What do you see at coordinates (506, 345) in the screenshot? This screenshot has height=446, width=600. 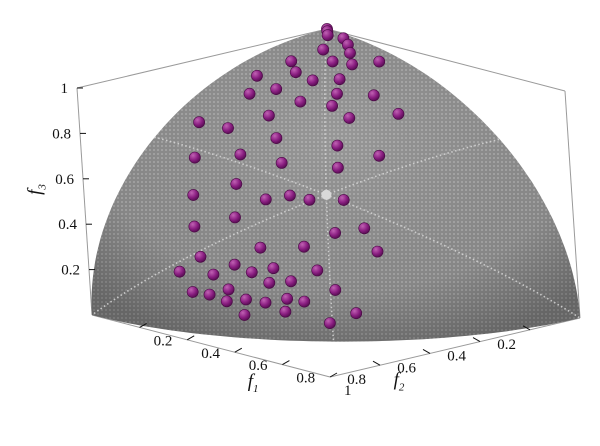 I see `f2-tick-label: 0.2` at bounding box center [506, 345].